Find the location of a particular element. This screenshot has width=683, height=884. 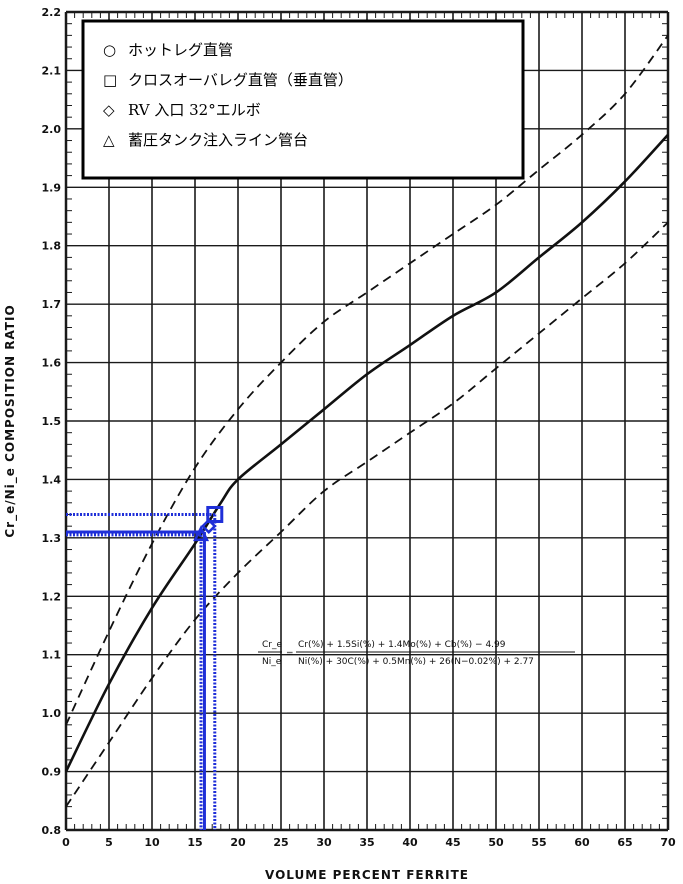

y-axis-title: Cr_e/Ni_e COMPOSITION RATIO is located at coordinates (10, 420).